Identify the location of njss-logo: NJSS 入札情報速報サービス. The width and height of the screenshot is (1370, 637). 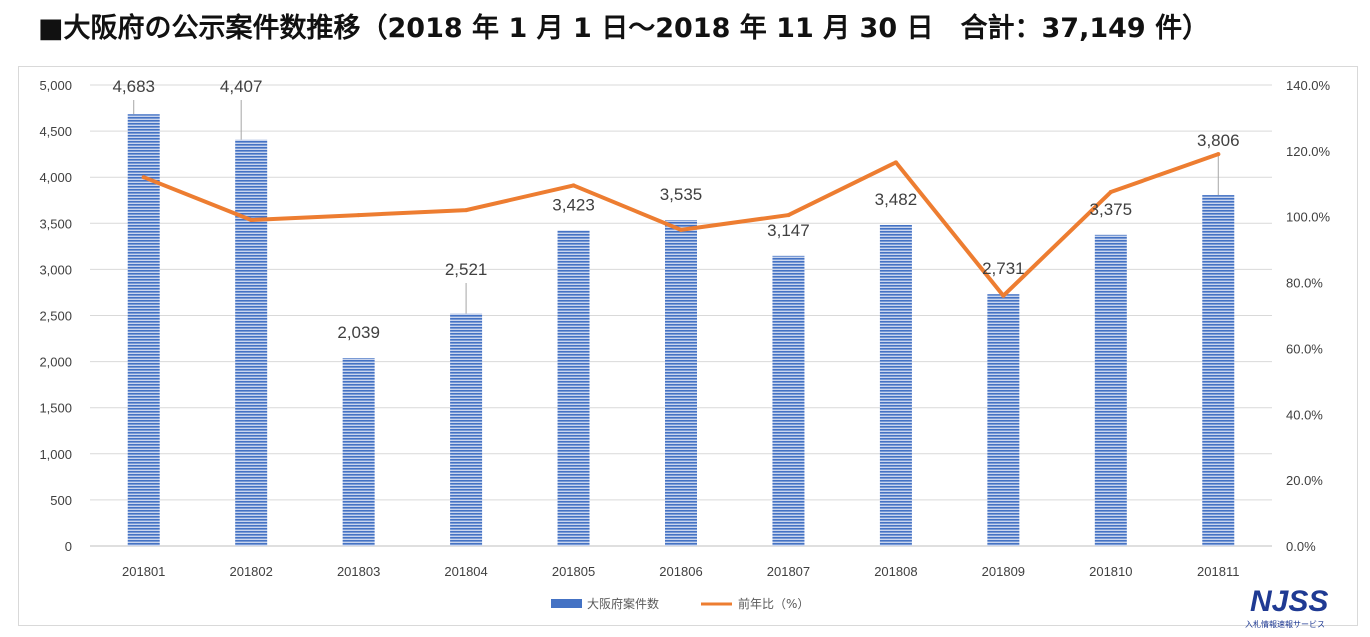
(1286, 607).